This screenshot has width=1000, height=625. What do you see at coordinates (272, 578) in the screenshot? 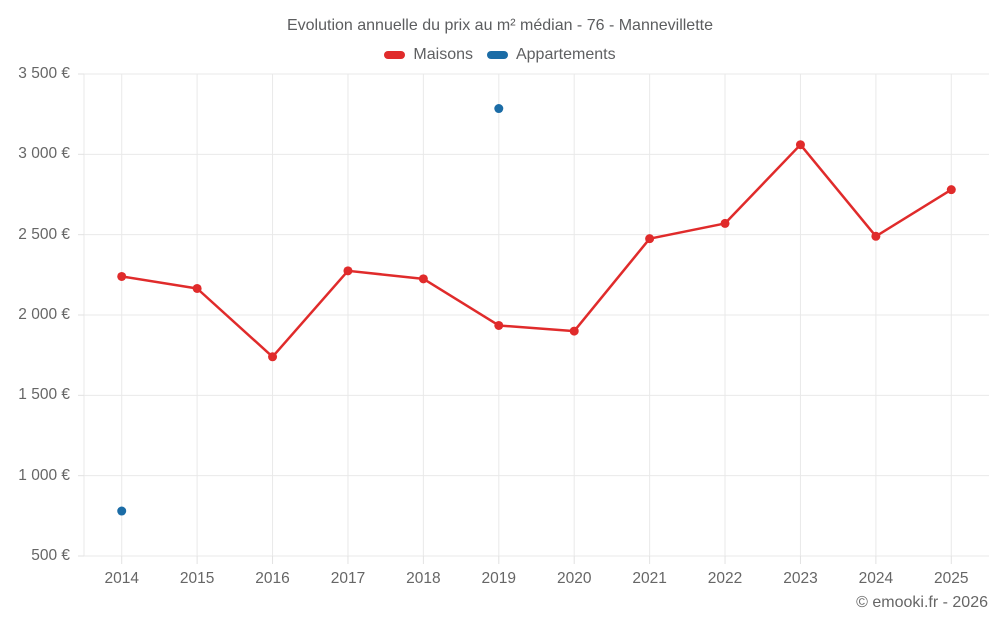
I see `x-tick-label: 2016` at bounding box center [272, 578].